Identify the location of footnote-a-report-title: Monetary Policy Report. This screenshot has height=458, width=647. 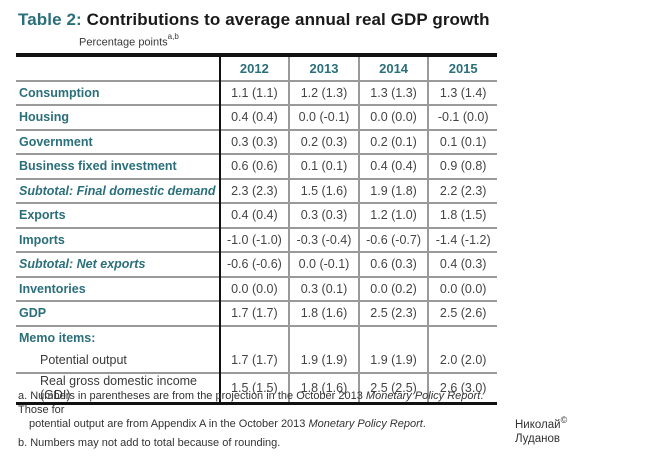
(423, 396).